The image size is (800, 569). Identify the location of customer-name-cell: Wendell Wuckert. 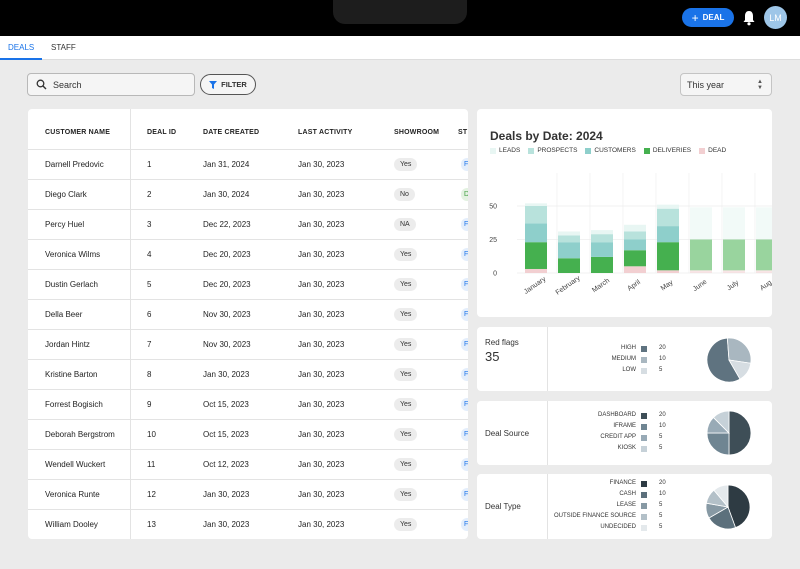
(75, 464).